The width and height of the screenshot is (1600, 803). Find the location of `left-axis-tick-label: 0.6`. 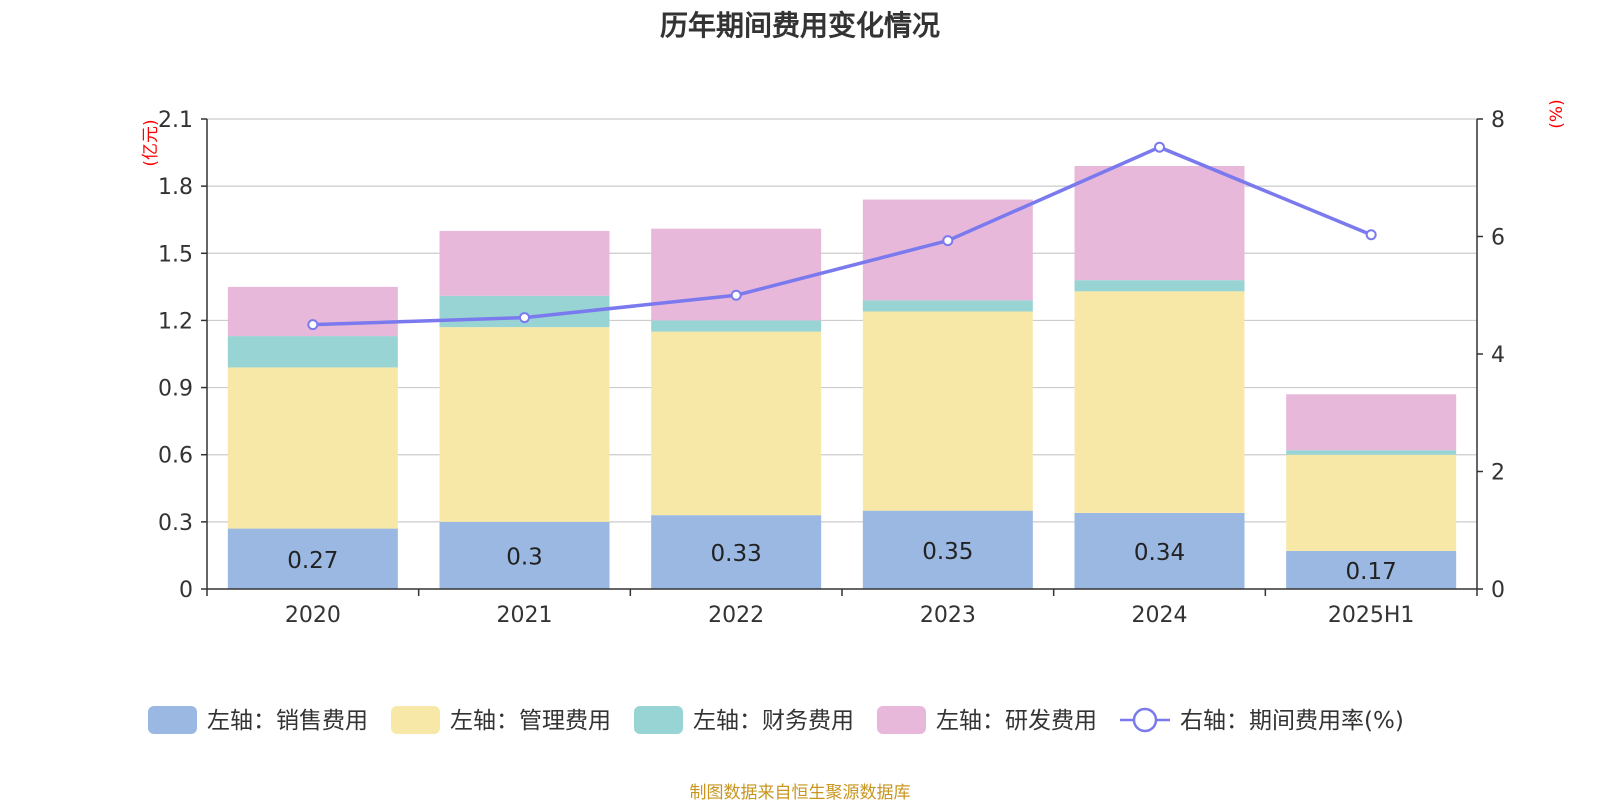

left-axis-tick-label: 0.6 is located at coordinates (175, 456).